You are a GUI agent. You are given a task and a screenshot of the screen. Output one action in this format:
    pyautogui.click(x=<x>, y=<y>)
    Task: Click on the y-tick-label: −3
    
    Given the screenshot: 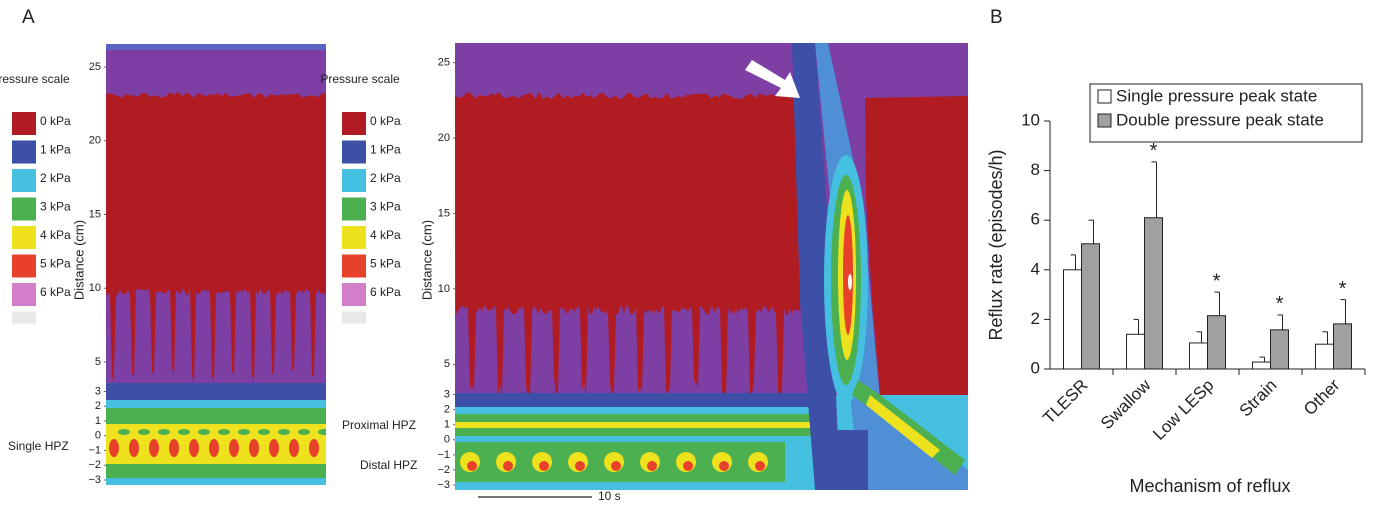 What is the action you would take?
    pyautogui.click(x=94, y=480)
    